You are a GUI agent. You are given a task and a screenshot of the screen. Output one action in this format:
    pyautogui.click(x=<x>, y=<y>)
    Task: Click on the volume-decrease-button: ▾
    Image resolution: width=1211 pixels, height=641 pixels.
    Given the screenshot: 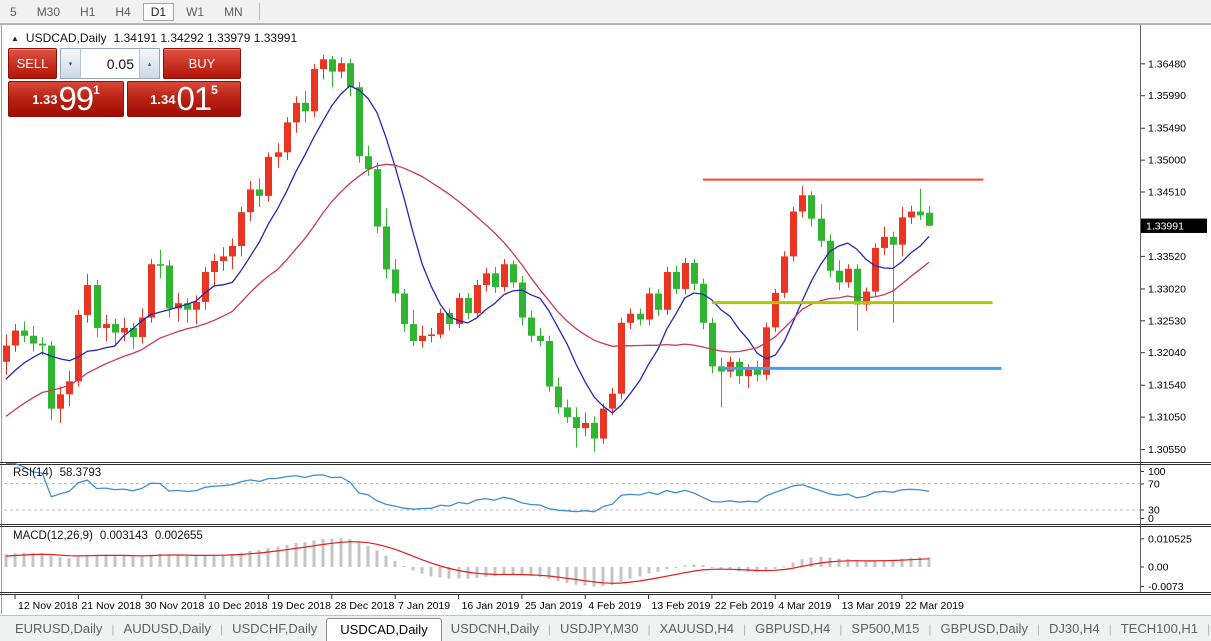 What is the action you would take?
    pyautogui.click(x=71, y=63)
    